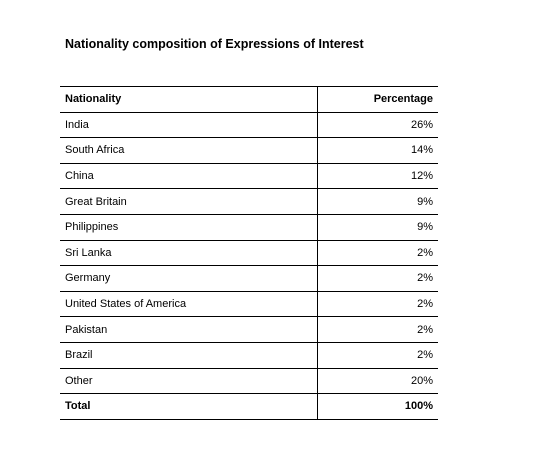 This screenshot has height=459, width=549. I want to click on percentage-cell: 12%, so click(377, 176).